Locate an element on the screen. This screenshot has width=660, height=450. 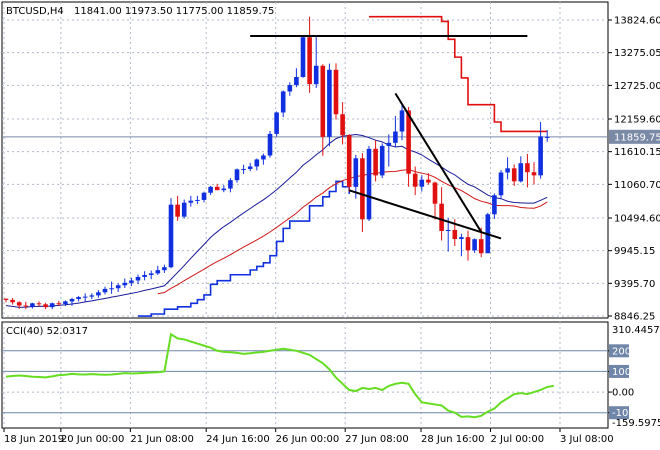
chart-header-ohlc: 11841.00 11973.50 11775.00 11859.75 is located at coordinates (174, 11).